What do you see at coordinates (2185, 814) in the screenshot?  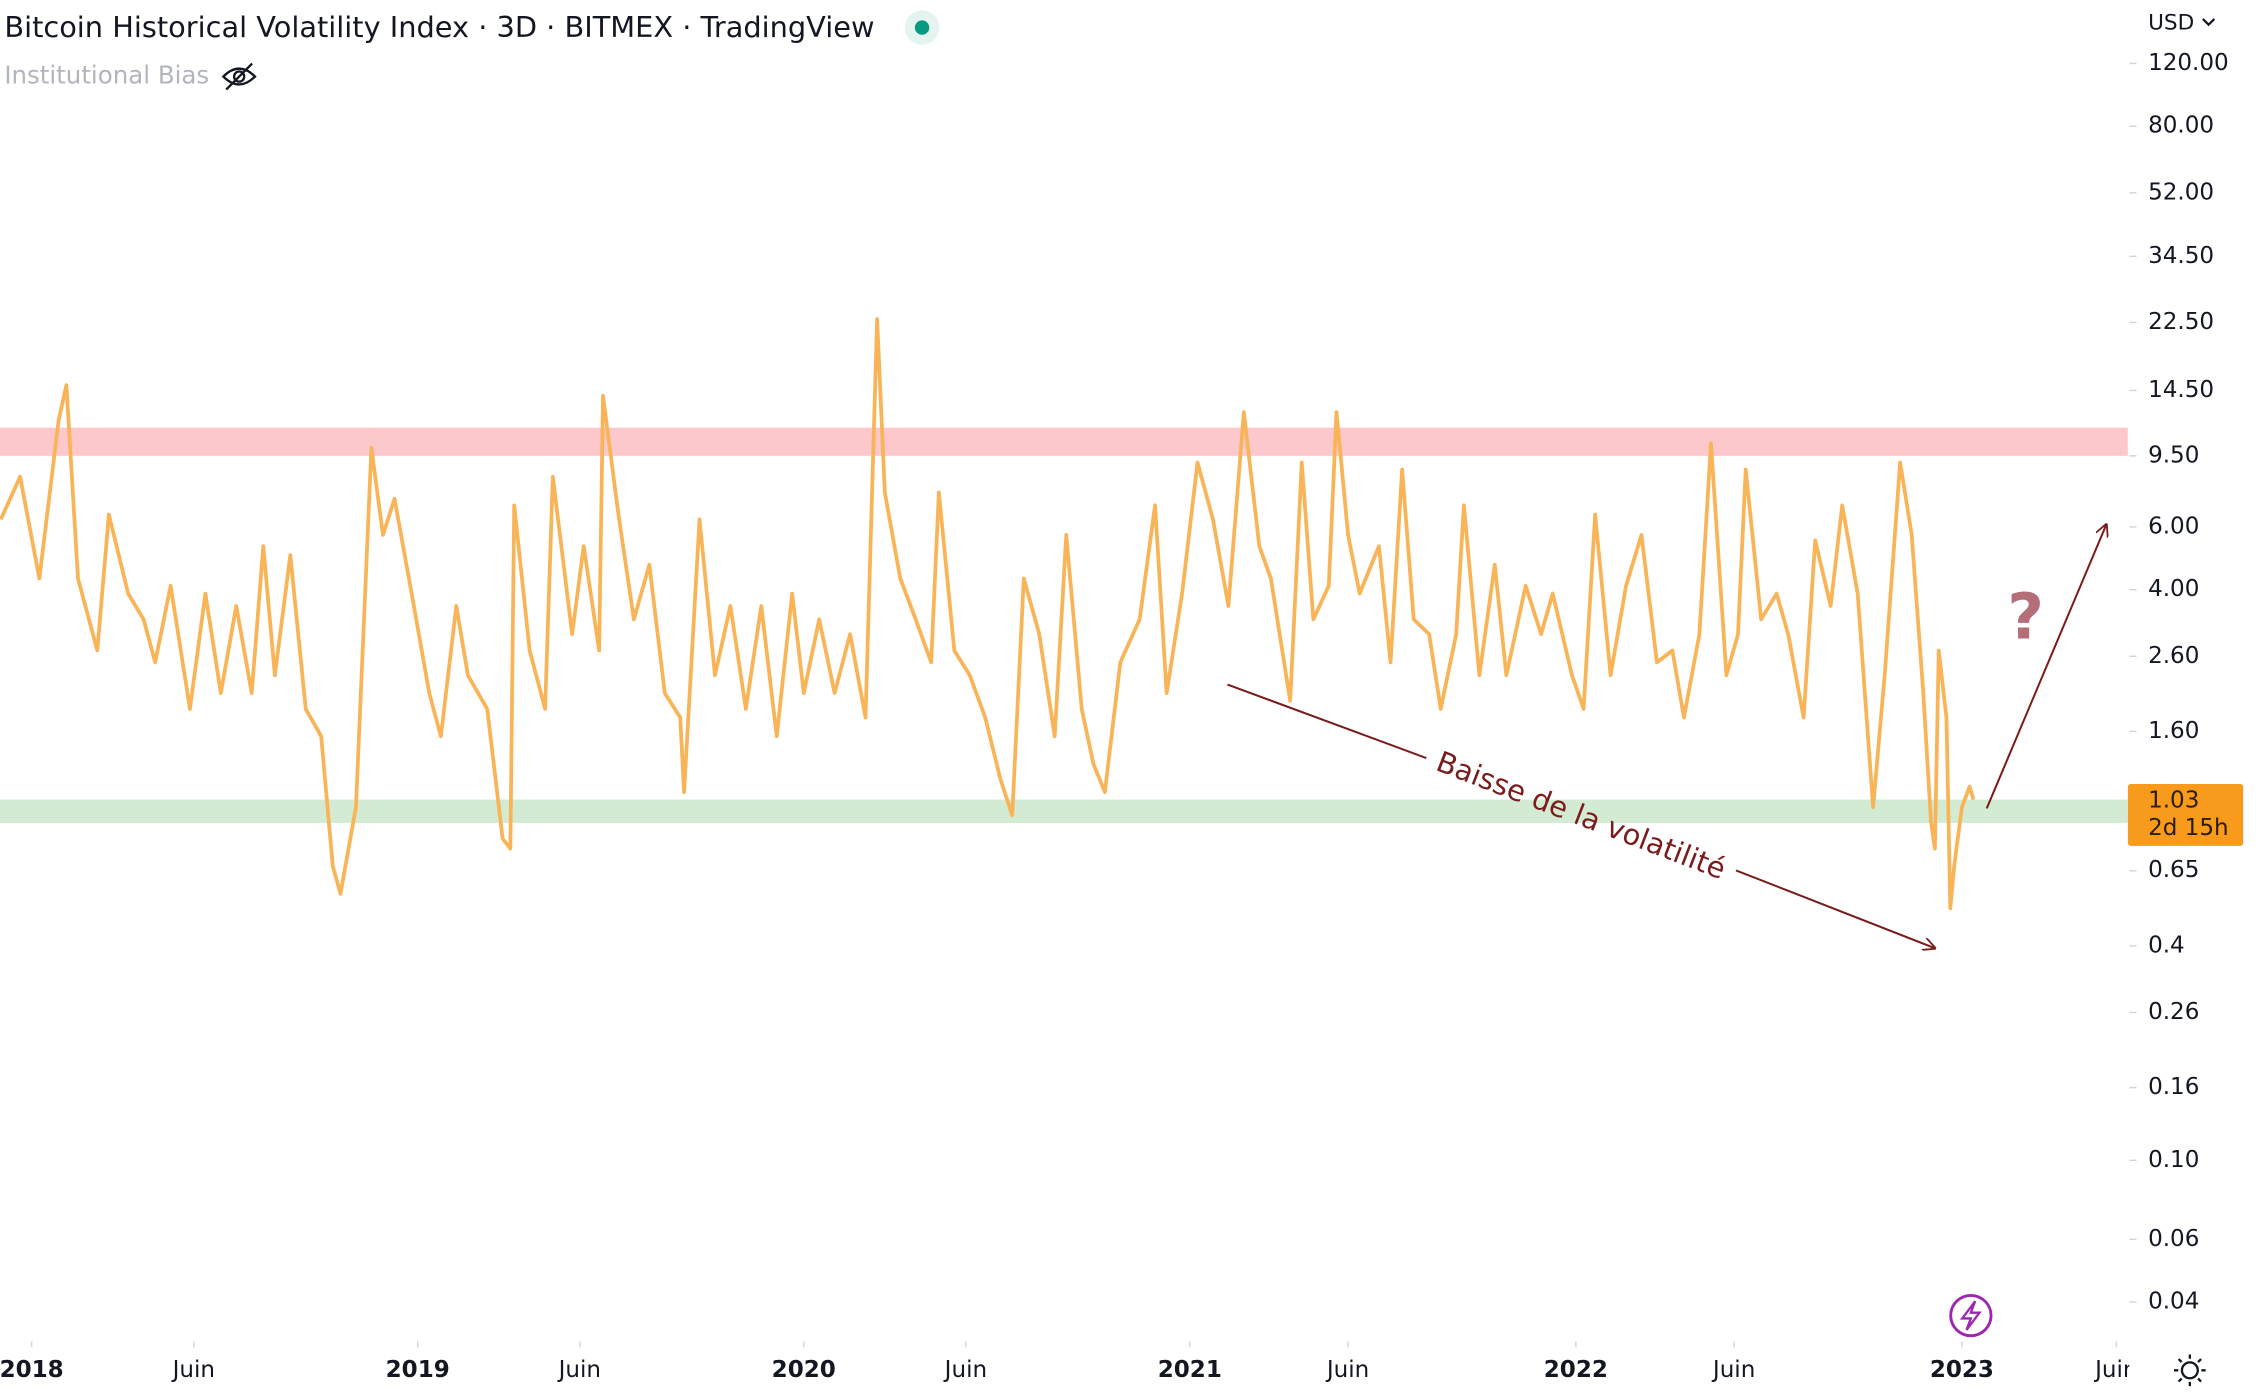 I see `last-price-box` at bounding box center [2185, 814].